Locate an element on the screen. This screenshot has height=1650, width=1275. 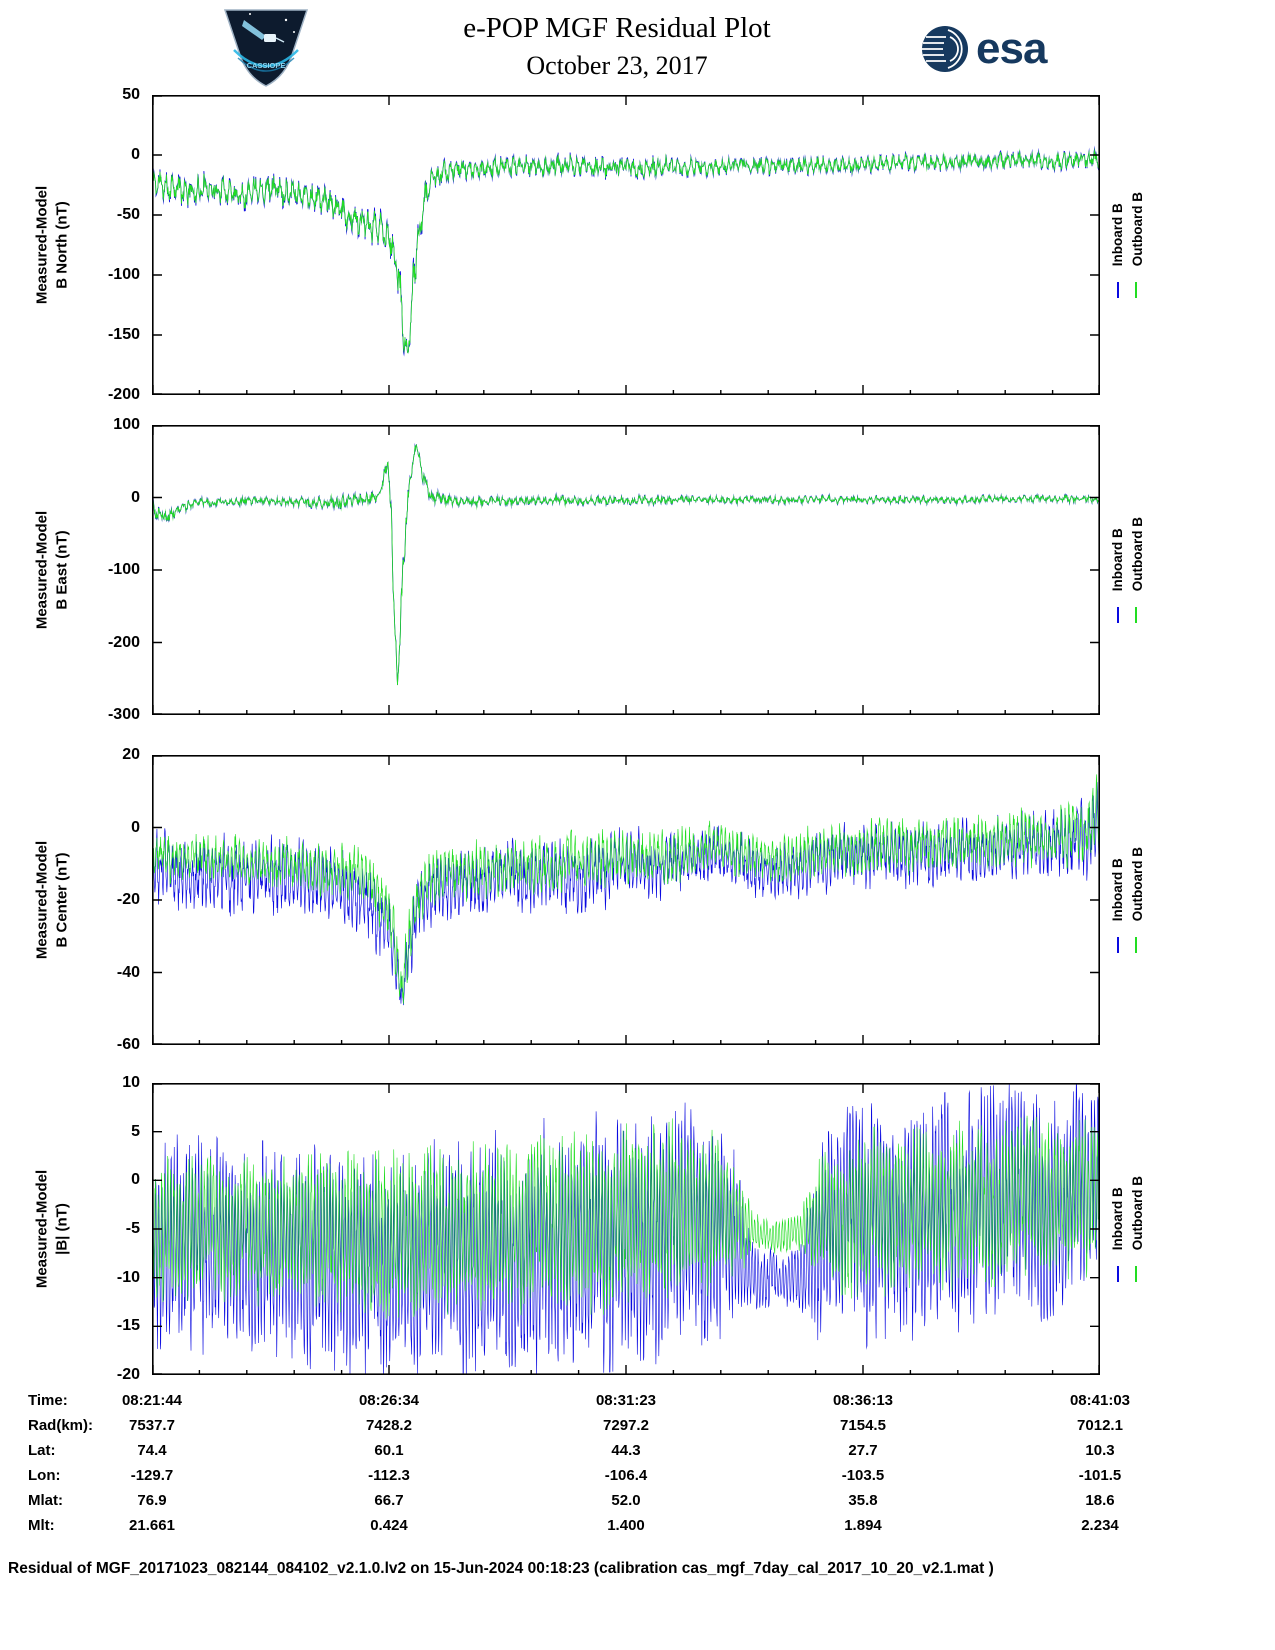
xaxis-value: 66.7 is located at coordinates (389, 1500).